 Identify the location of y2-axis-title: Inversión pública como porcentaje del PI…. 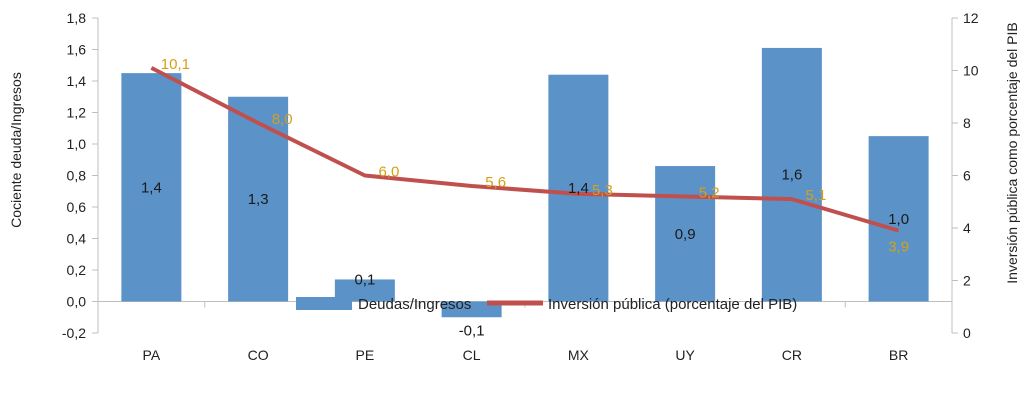
(1012, 152).